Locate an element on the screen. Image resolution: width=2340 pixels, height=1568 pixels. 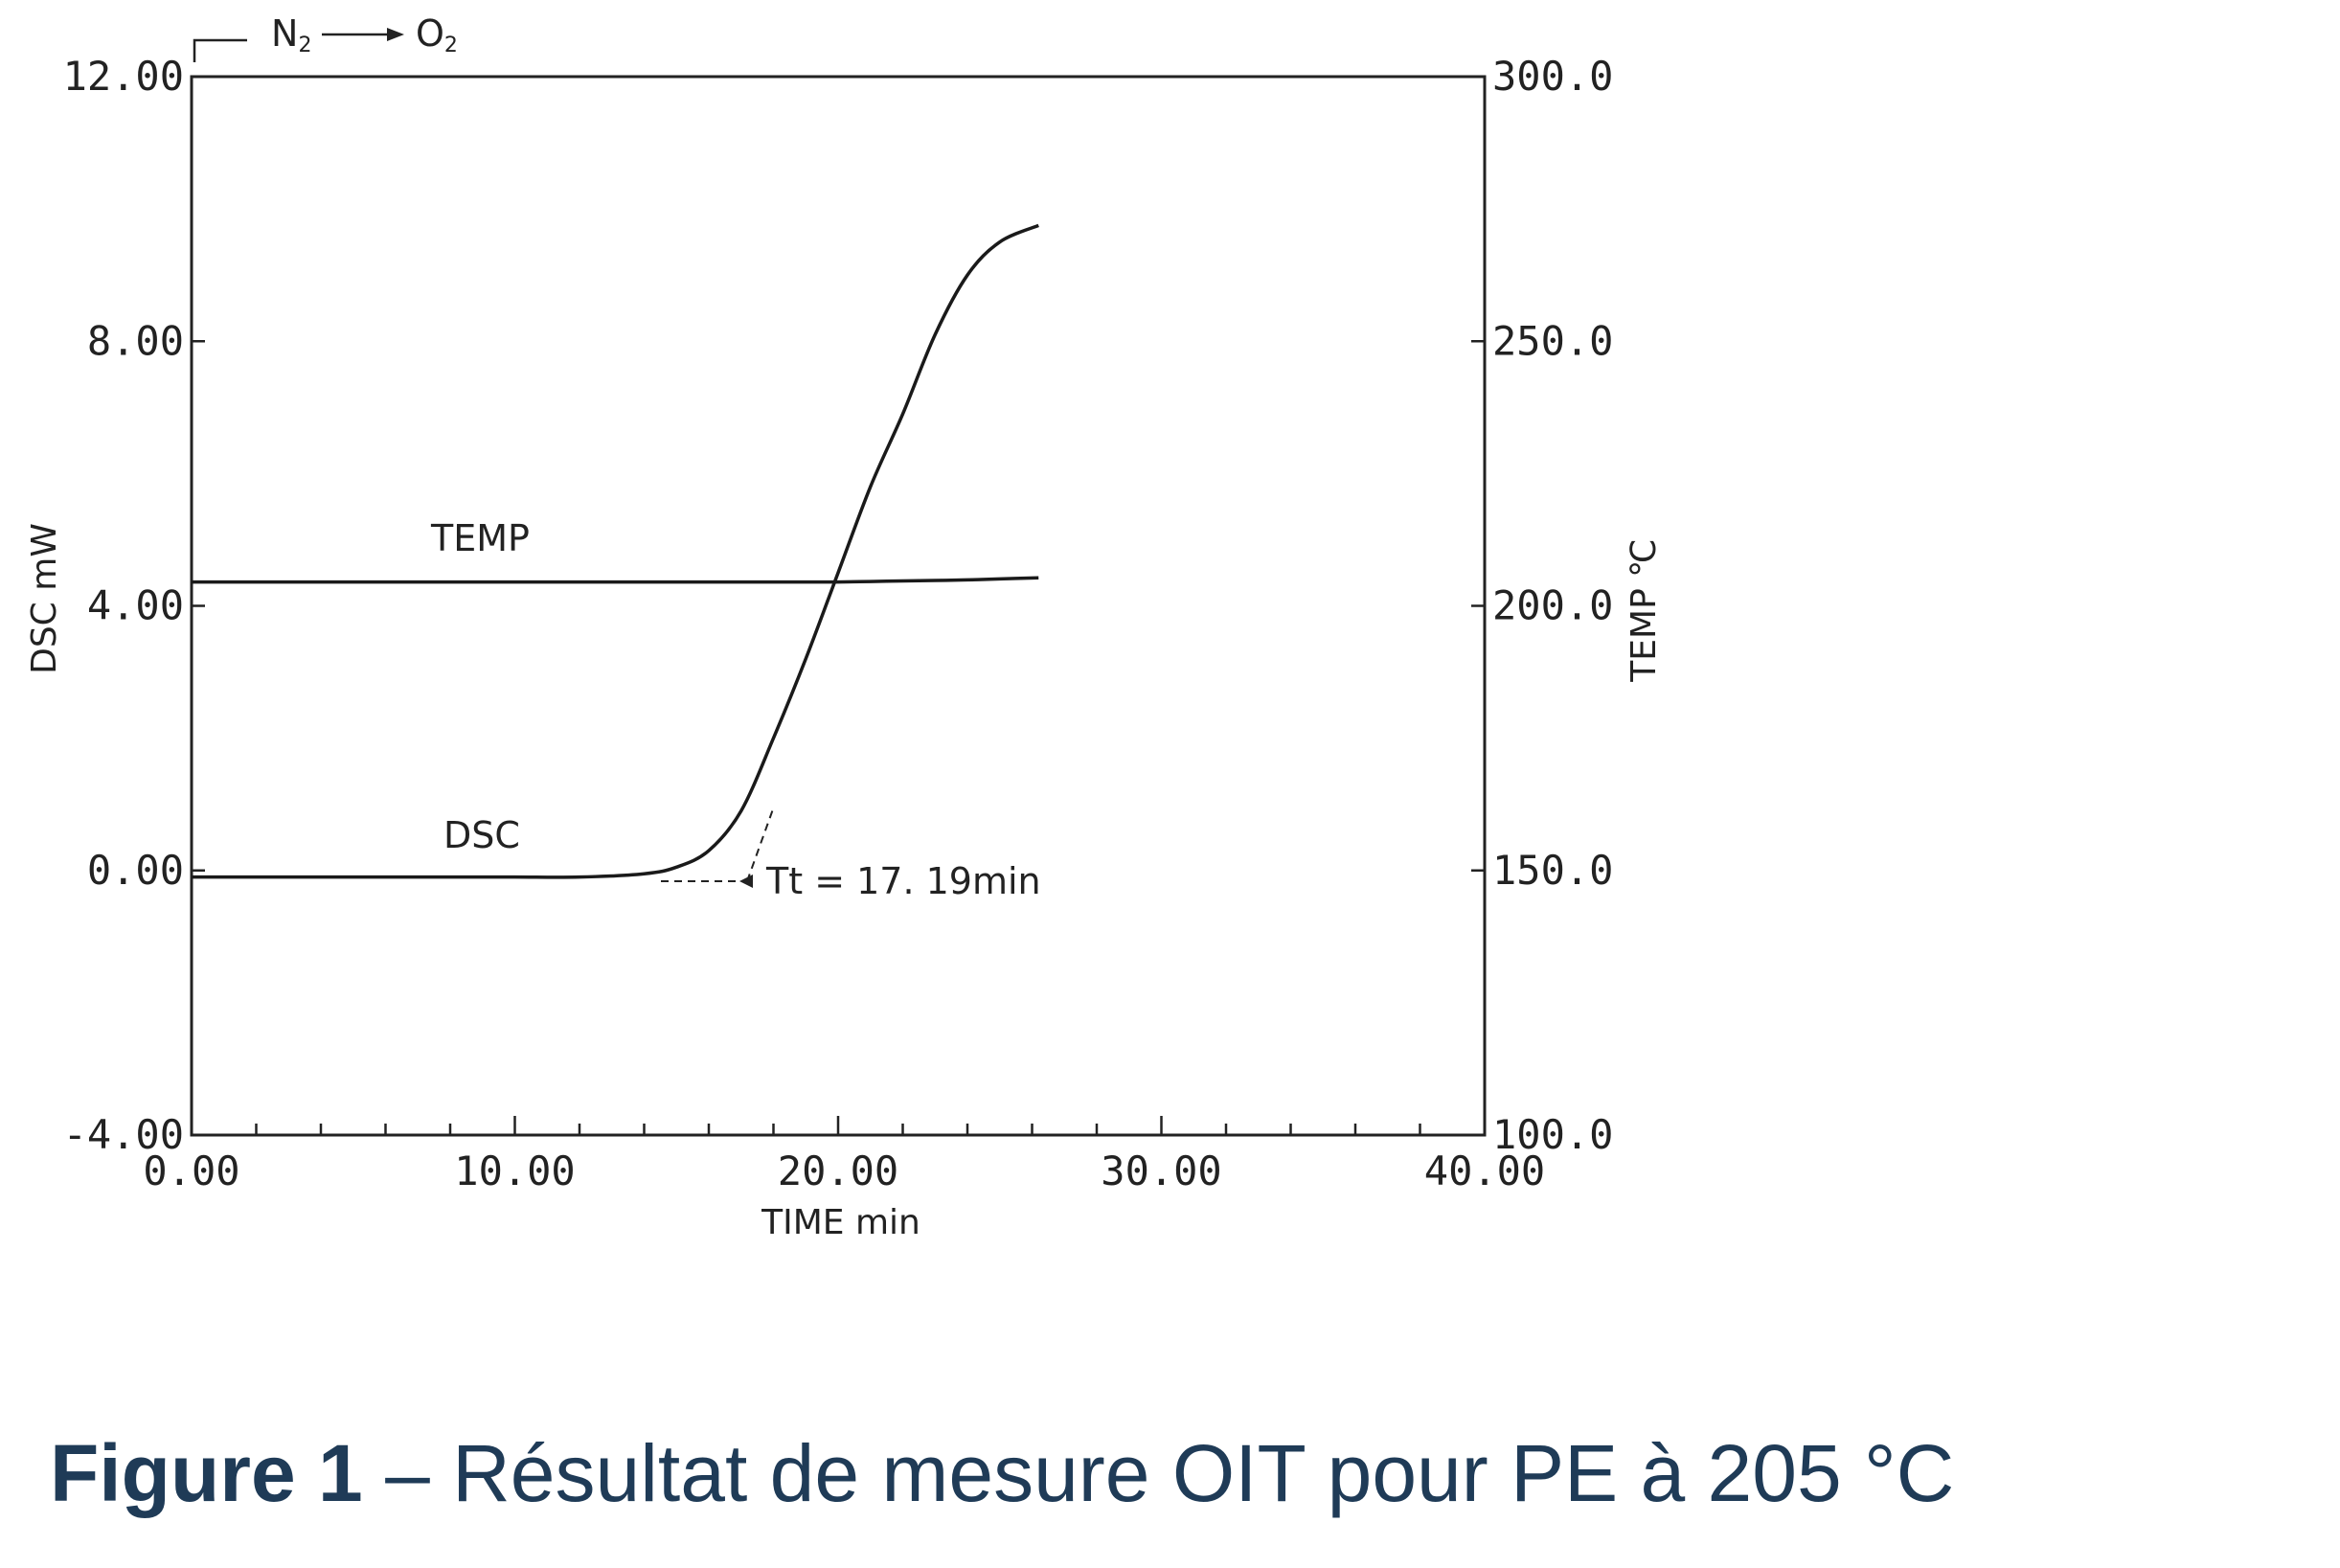
series-line-temp is located at coordinates (615, 580).